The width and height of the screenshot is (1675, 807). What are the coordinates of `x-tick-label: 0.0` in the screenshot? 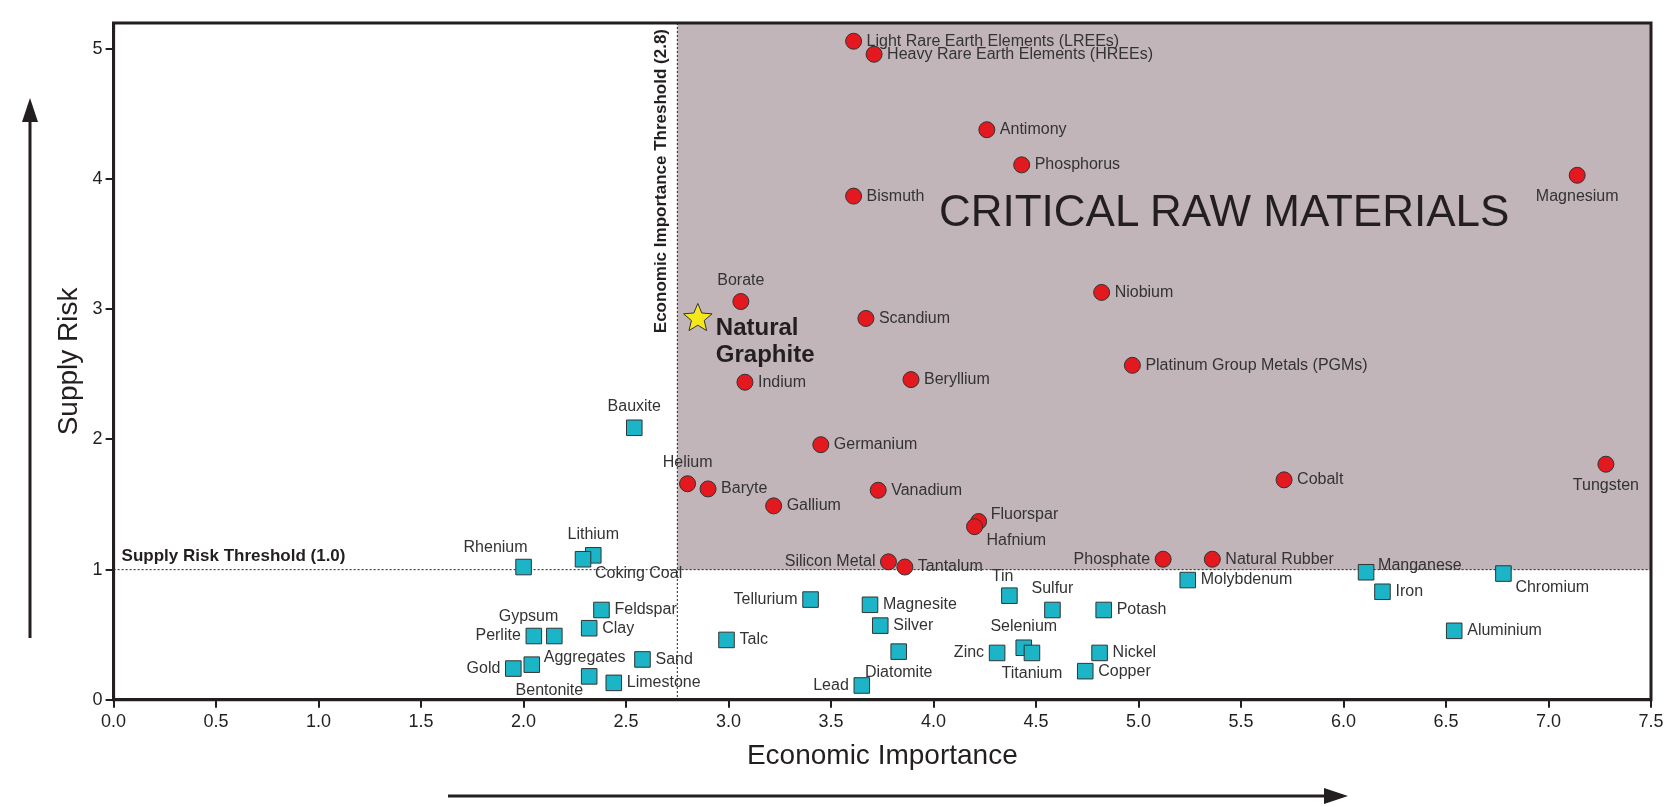 It's located at (114, 720).